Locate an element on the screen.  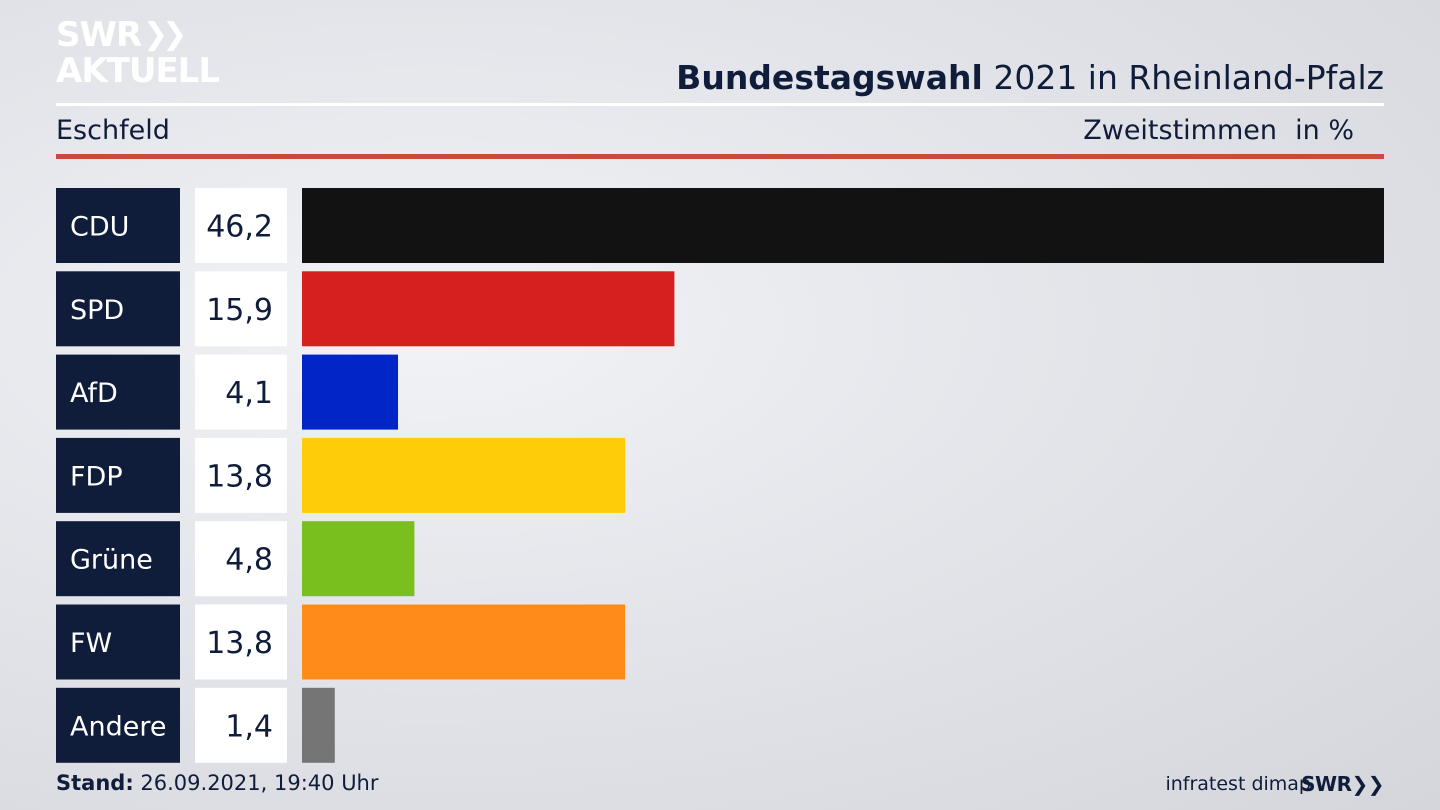
value-label: 4,8 is located at coordinates (249, 560).